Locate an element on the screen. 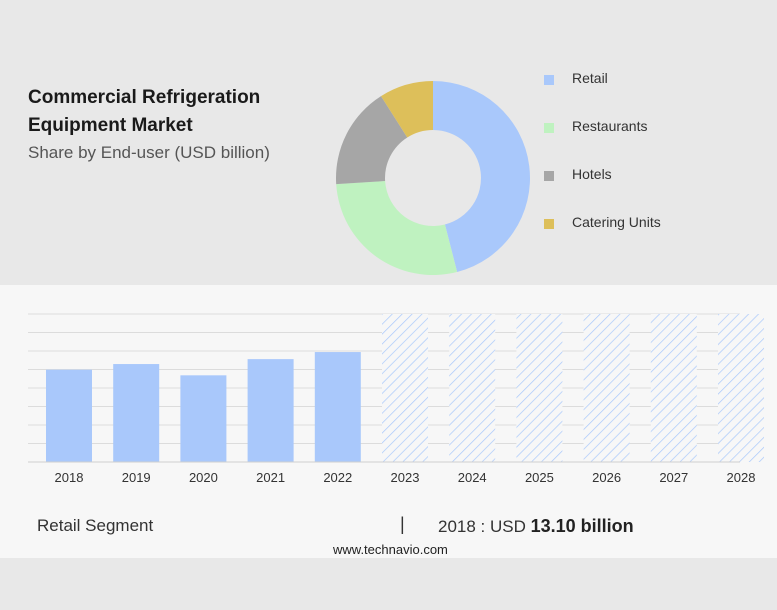  legend-swatch-hotels is located at coordinates (549, 176).